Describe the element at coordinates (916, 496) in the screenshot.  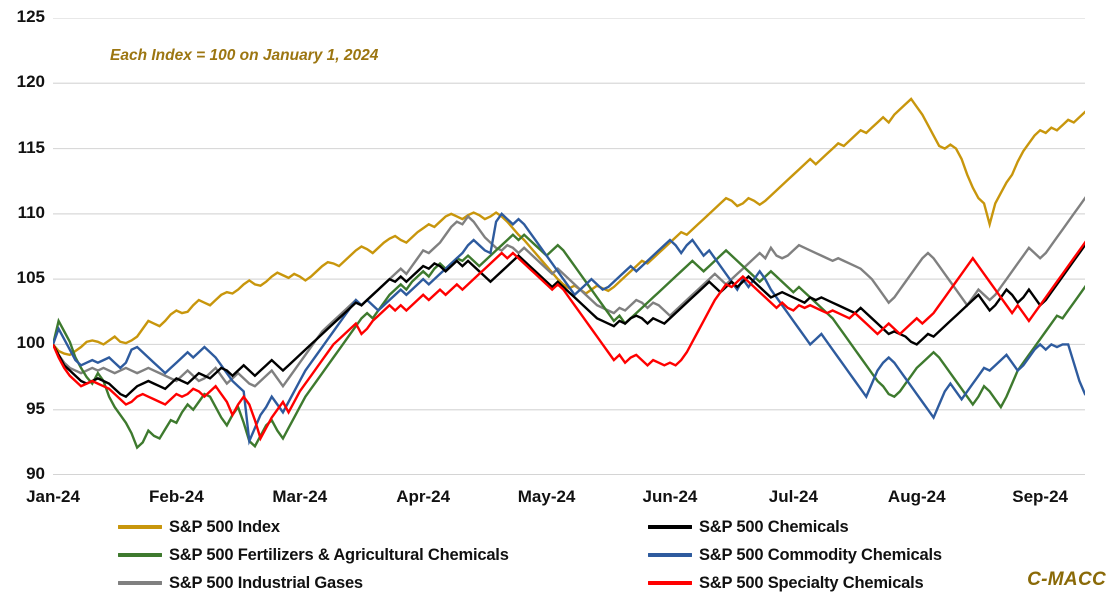
I see `x-axis-tick-Aug-24: Aug-24` at that location.